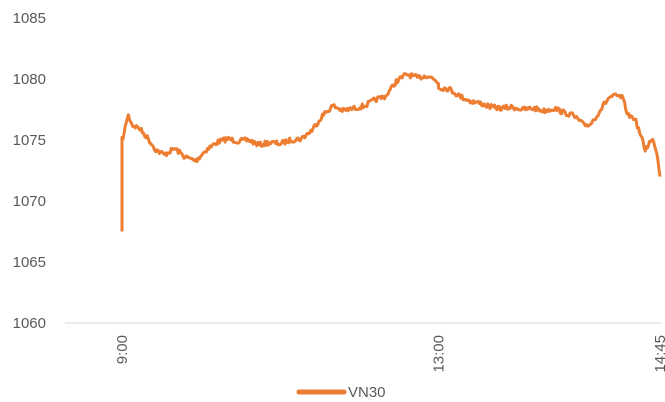  What do you see at coordinates (29, 140) in the screenshot?
I see `y-tick-label: 1075` at bounding box center [29, 140].